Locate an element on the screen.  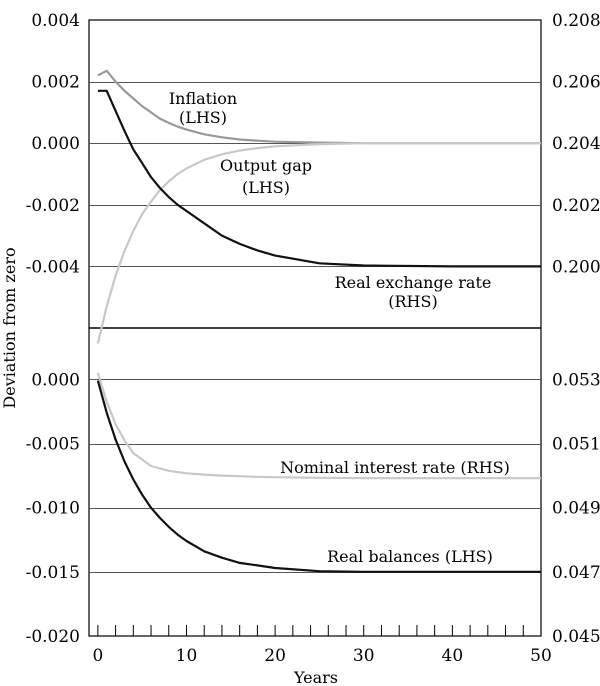
x-tick-label: 40 is located at coordinates (453, 656).